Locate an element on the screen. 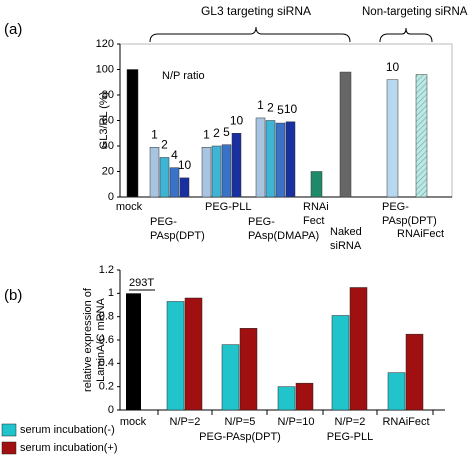 The image size is (474, 458). annotation: GL3 targeting siRNA is located at coordinates (256, 11).